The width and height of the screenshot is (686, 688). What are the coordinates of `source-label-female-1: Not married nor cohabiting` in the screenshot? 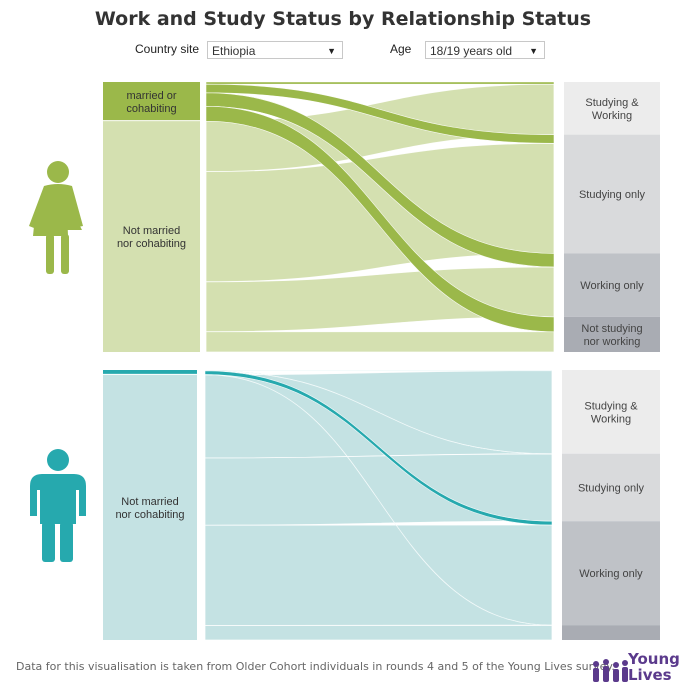 It's located at (151, 237).